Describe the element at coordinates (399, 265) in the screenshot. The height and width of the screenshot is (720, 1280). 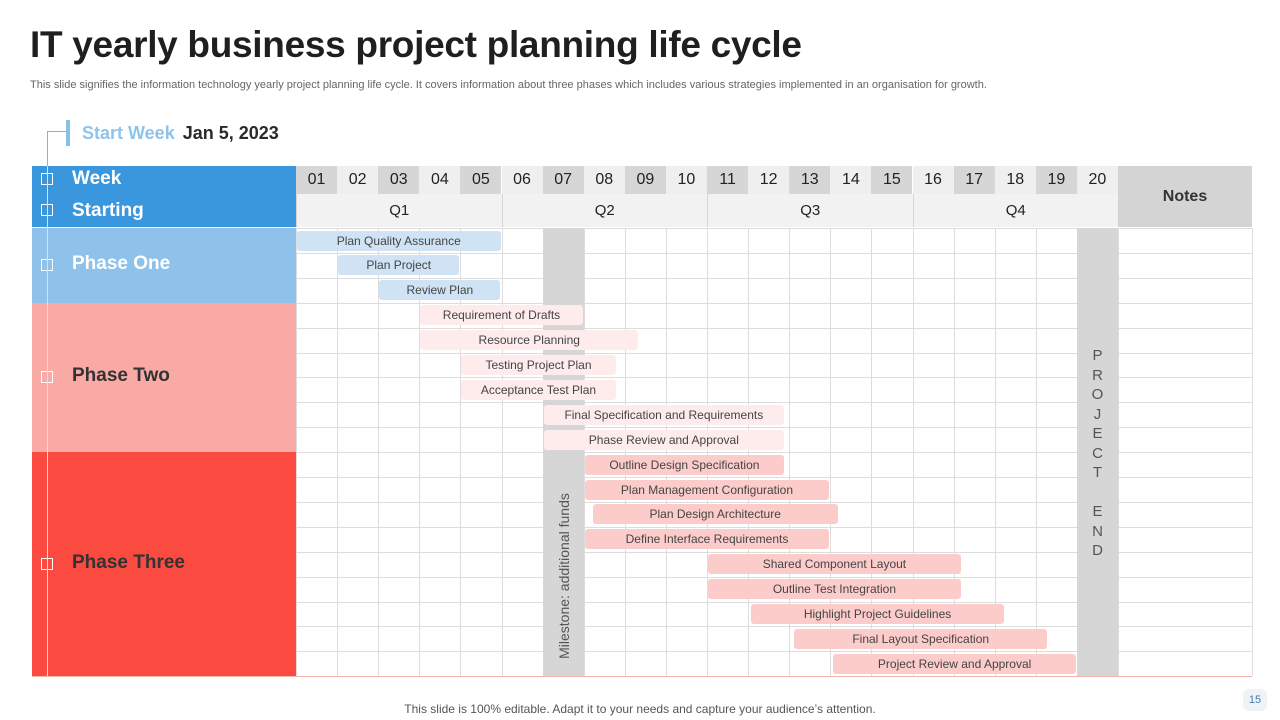
I see `task-bar: Plan Project` at that location.